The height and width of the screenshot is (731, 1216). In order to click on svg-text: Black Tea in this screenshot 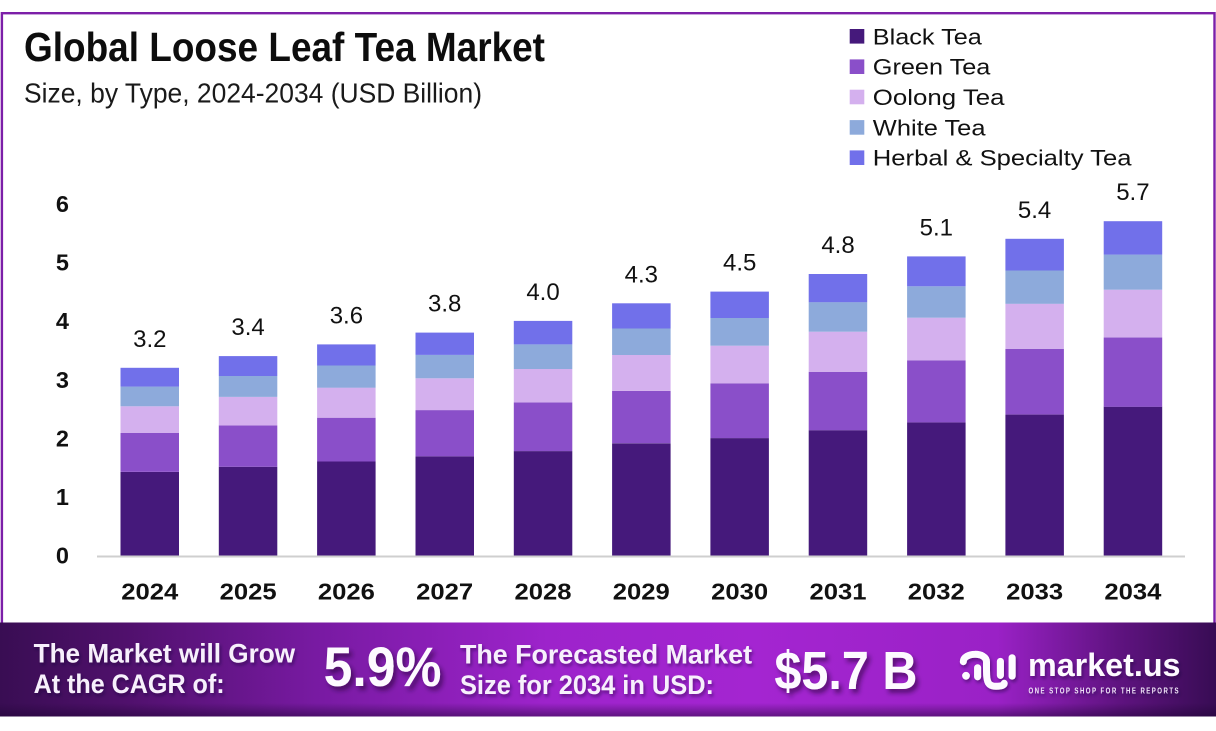, I will do `click(928, 36)`.